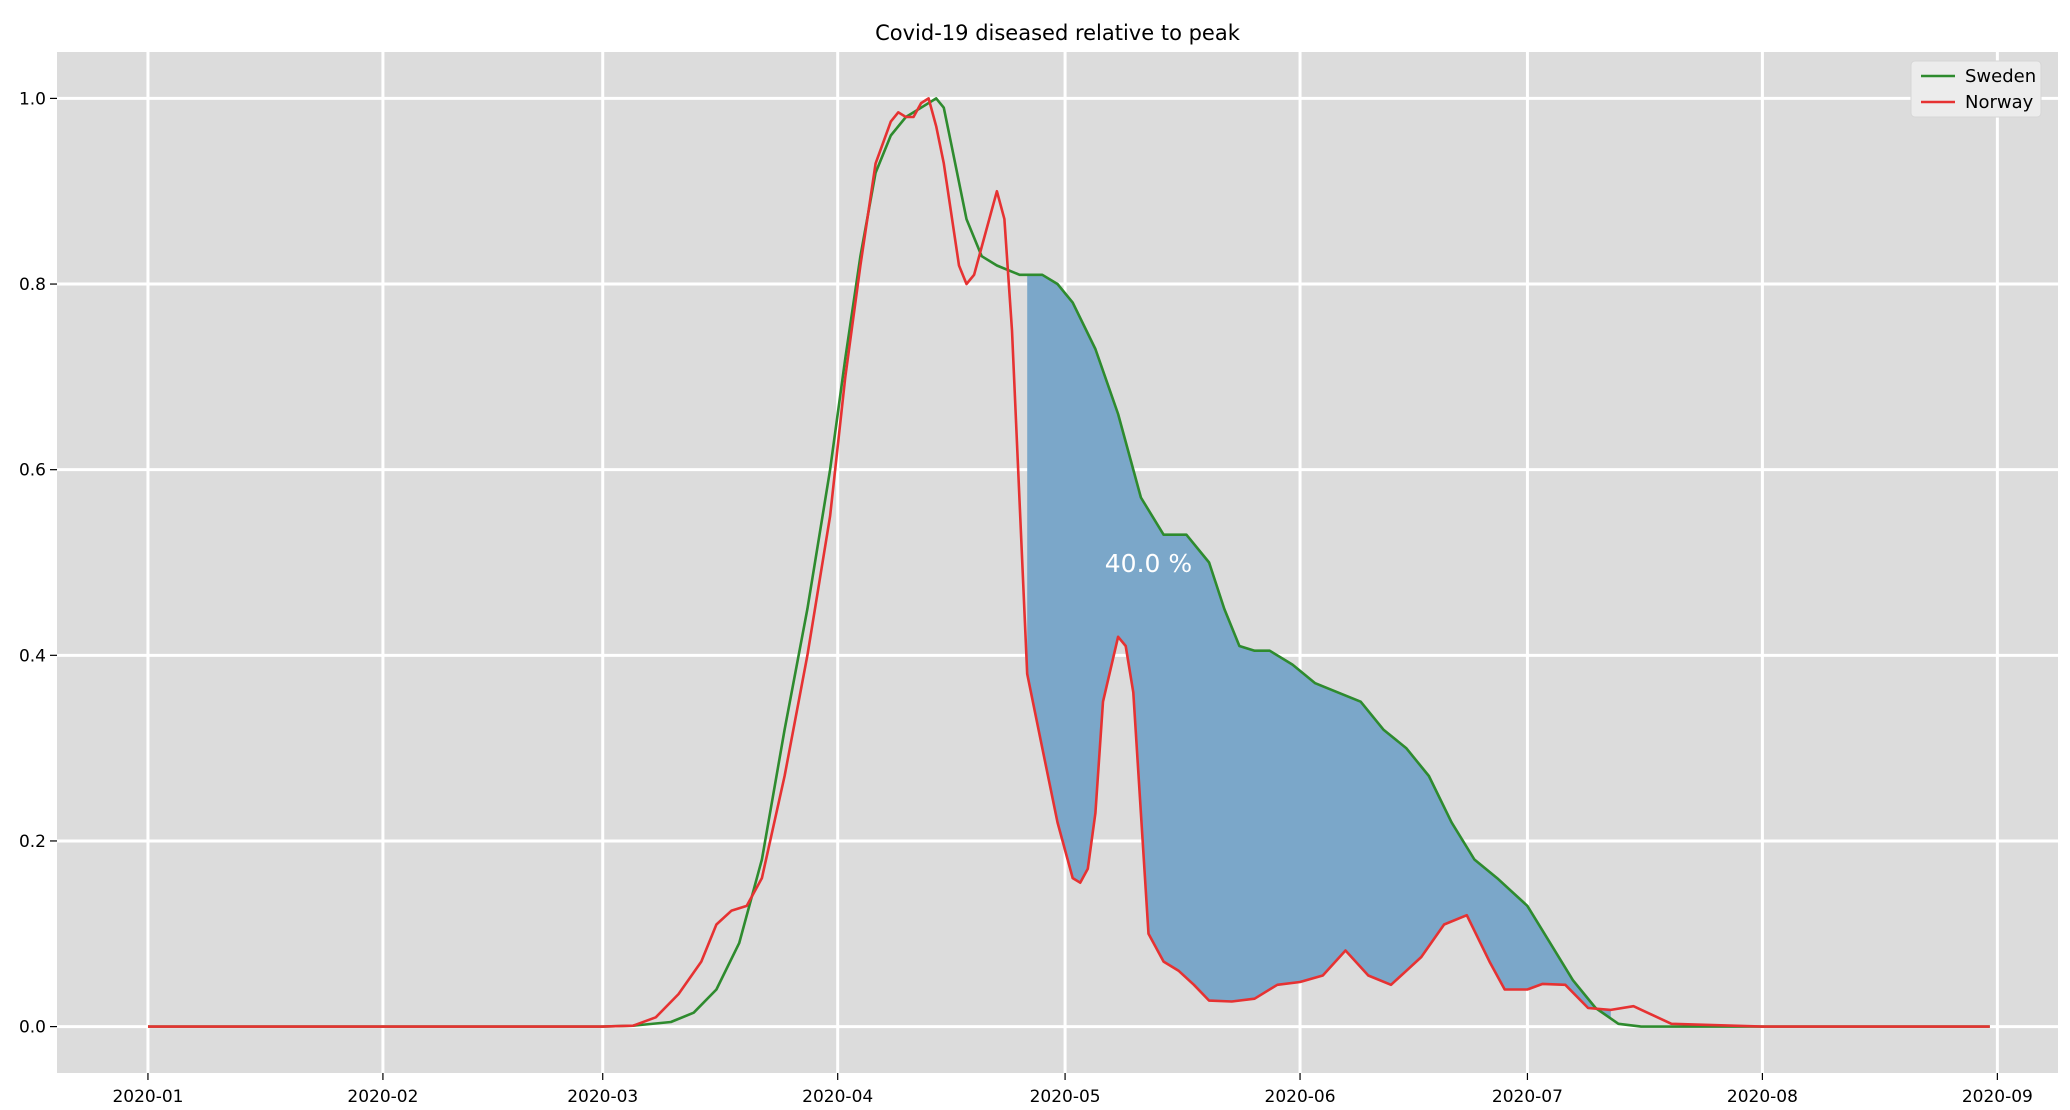 The image size is (2070, 1110). What do you see at coordinates (32, 656) in the screenshot?
I see `y-tick-label: 0.4` at bounding box center [32, 656].